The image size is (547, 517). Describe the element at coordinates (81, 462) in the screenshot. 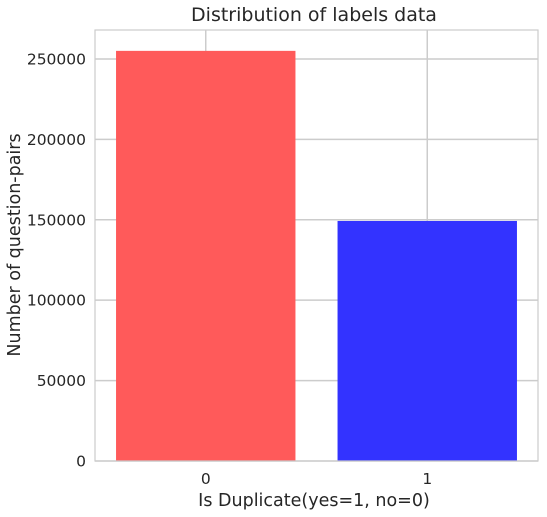

I see `y-tick-label: 0` at that location.